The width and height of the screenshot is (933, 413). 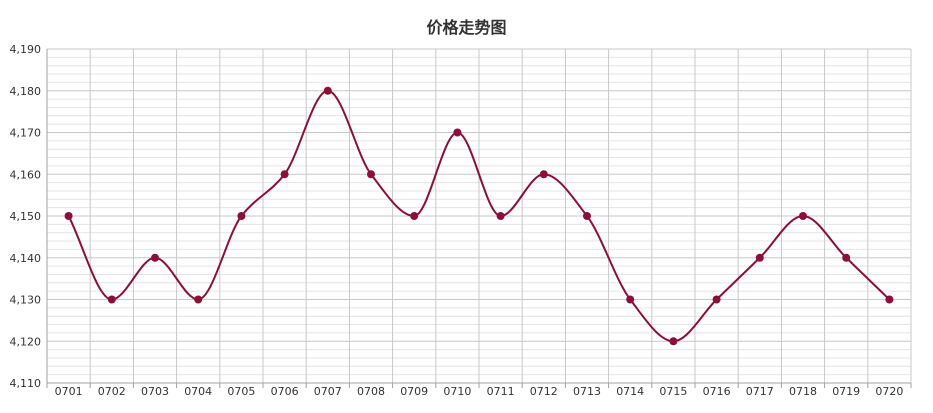 I want to click on y-tick-label: 4,190, so click(x=26, y=49).